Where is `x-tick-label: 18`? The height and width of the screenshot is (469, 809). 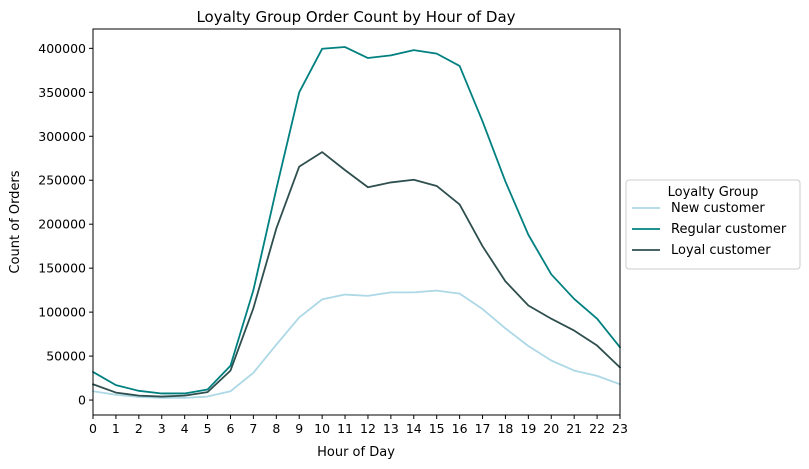 x-tick-label: 18 is located at coordinates (505, 428).